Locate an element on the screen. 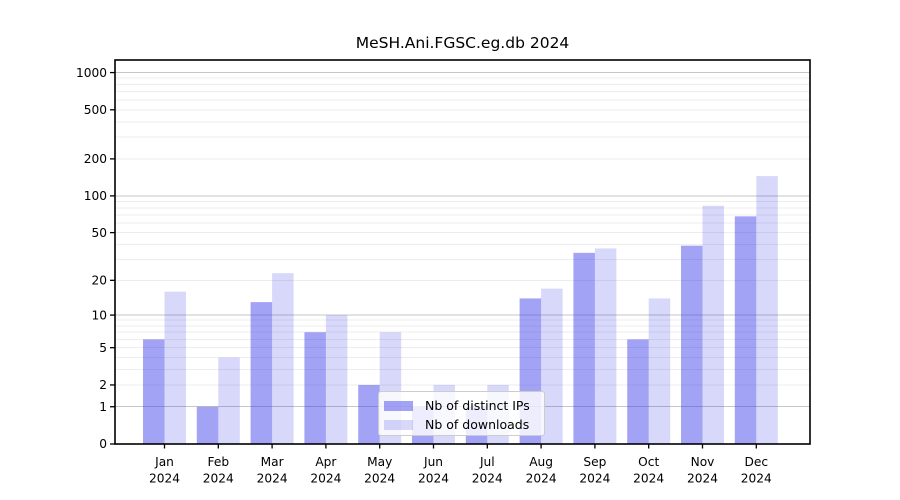  legend-label-distinct-ips: Nb of distinct IPs is located at coordinates (477, 405).